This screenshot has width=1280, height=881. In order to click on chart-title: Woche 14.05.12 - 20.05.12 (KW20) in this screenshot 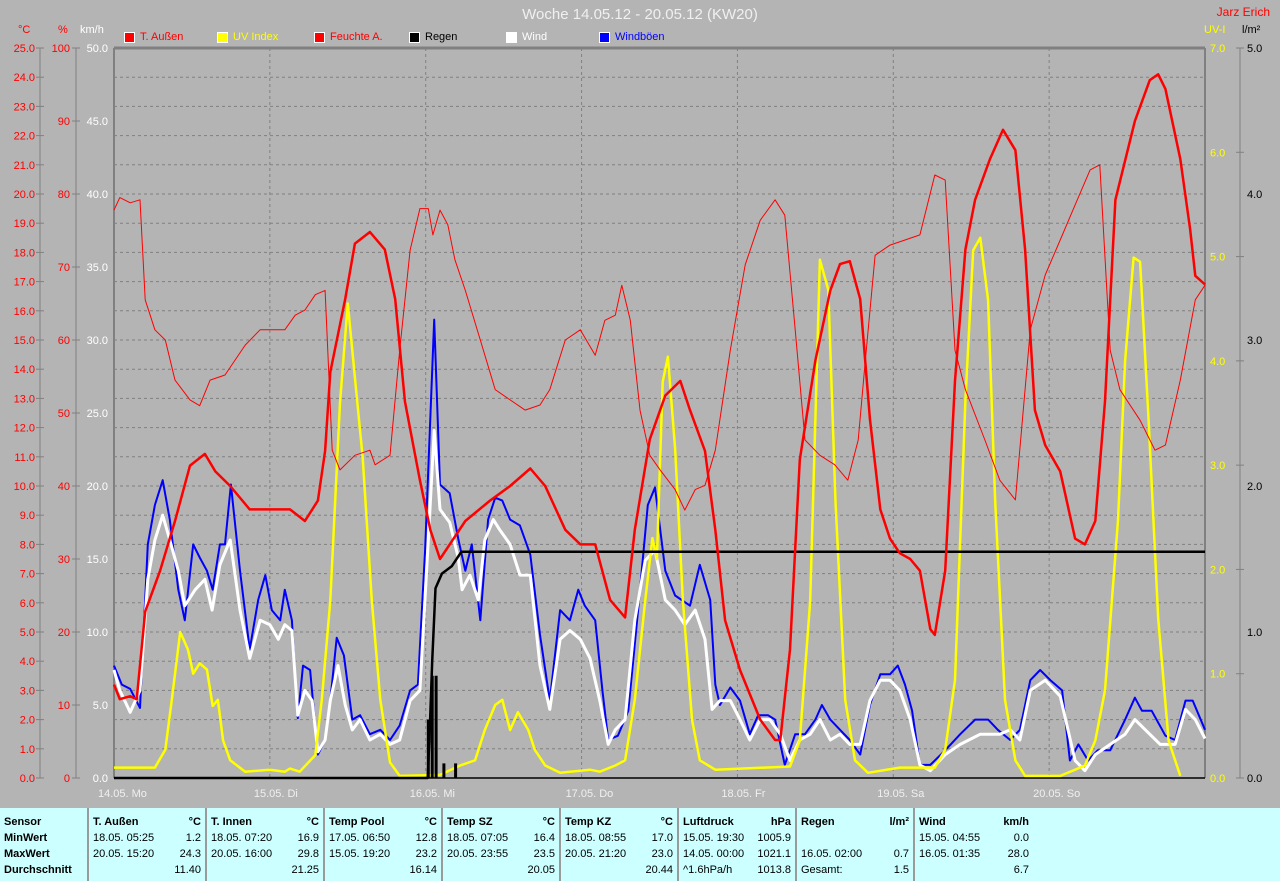, I will do `click(640, 14)`.